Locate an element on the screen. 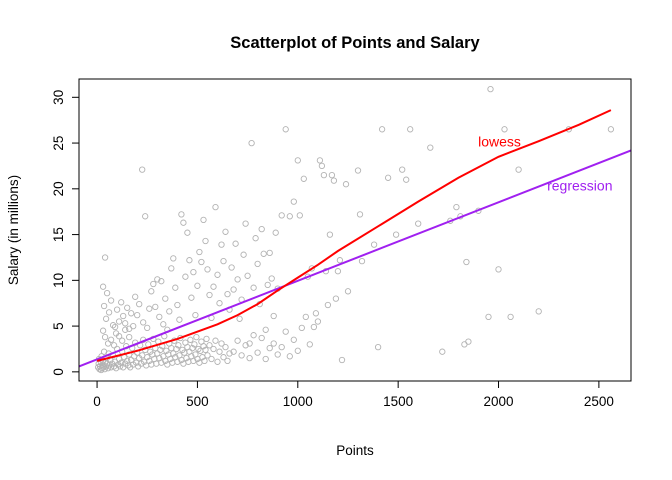 This screenshot has height=480, width=672. lowess-label: lowess is located at coordinates (499, 142).